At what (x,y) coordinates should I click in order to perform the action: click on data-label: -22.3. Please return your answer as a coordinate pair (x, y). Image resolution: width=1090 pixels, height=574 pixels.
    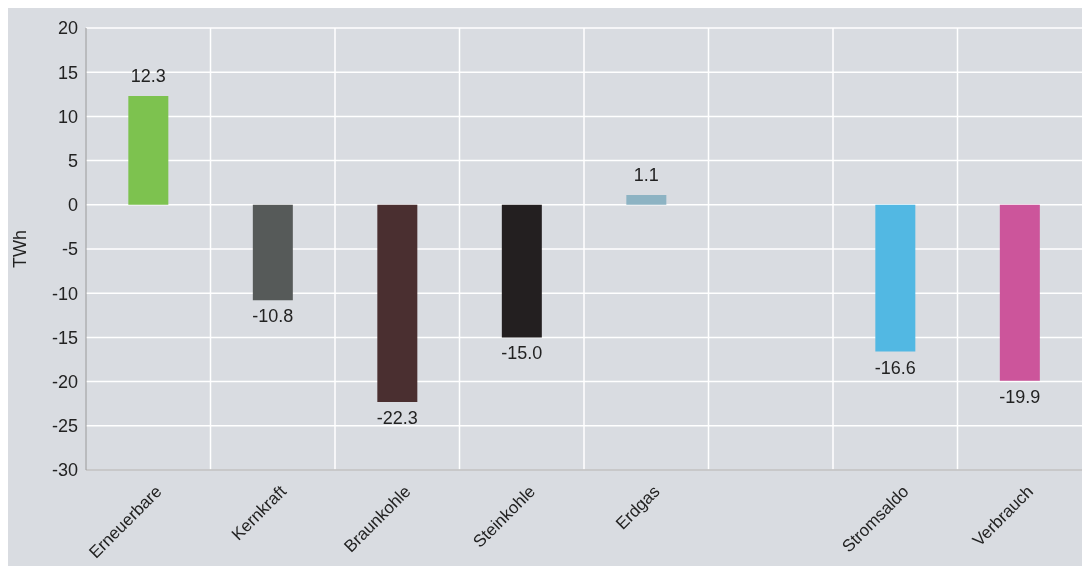
    Looking at the image, I should click on (397, 417).